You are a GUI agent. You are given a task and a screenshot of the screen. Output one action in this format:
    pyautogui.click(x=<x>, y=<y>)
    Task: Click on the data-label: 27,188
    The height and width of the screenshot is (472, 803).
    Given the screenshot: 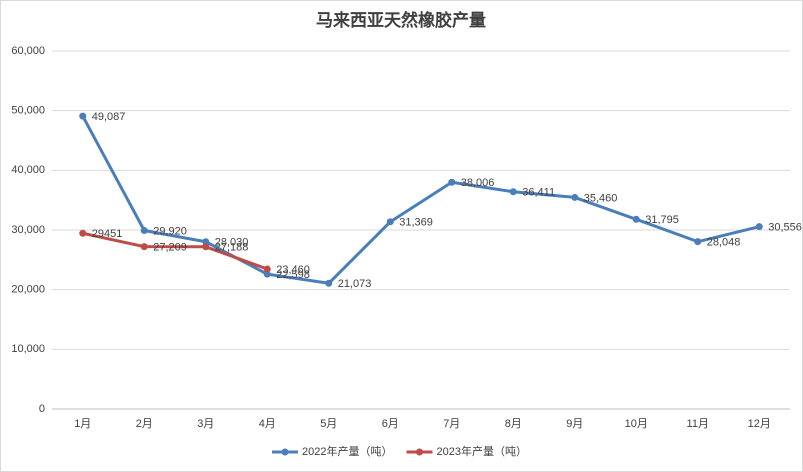 What is the action you would take?
    pyautogui.click(x=232, y=248)
    